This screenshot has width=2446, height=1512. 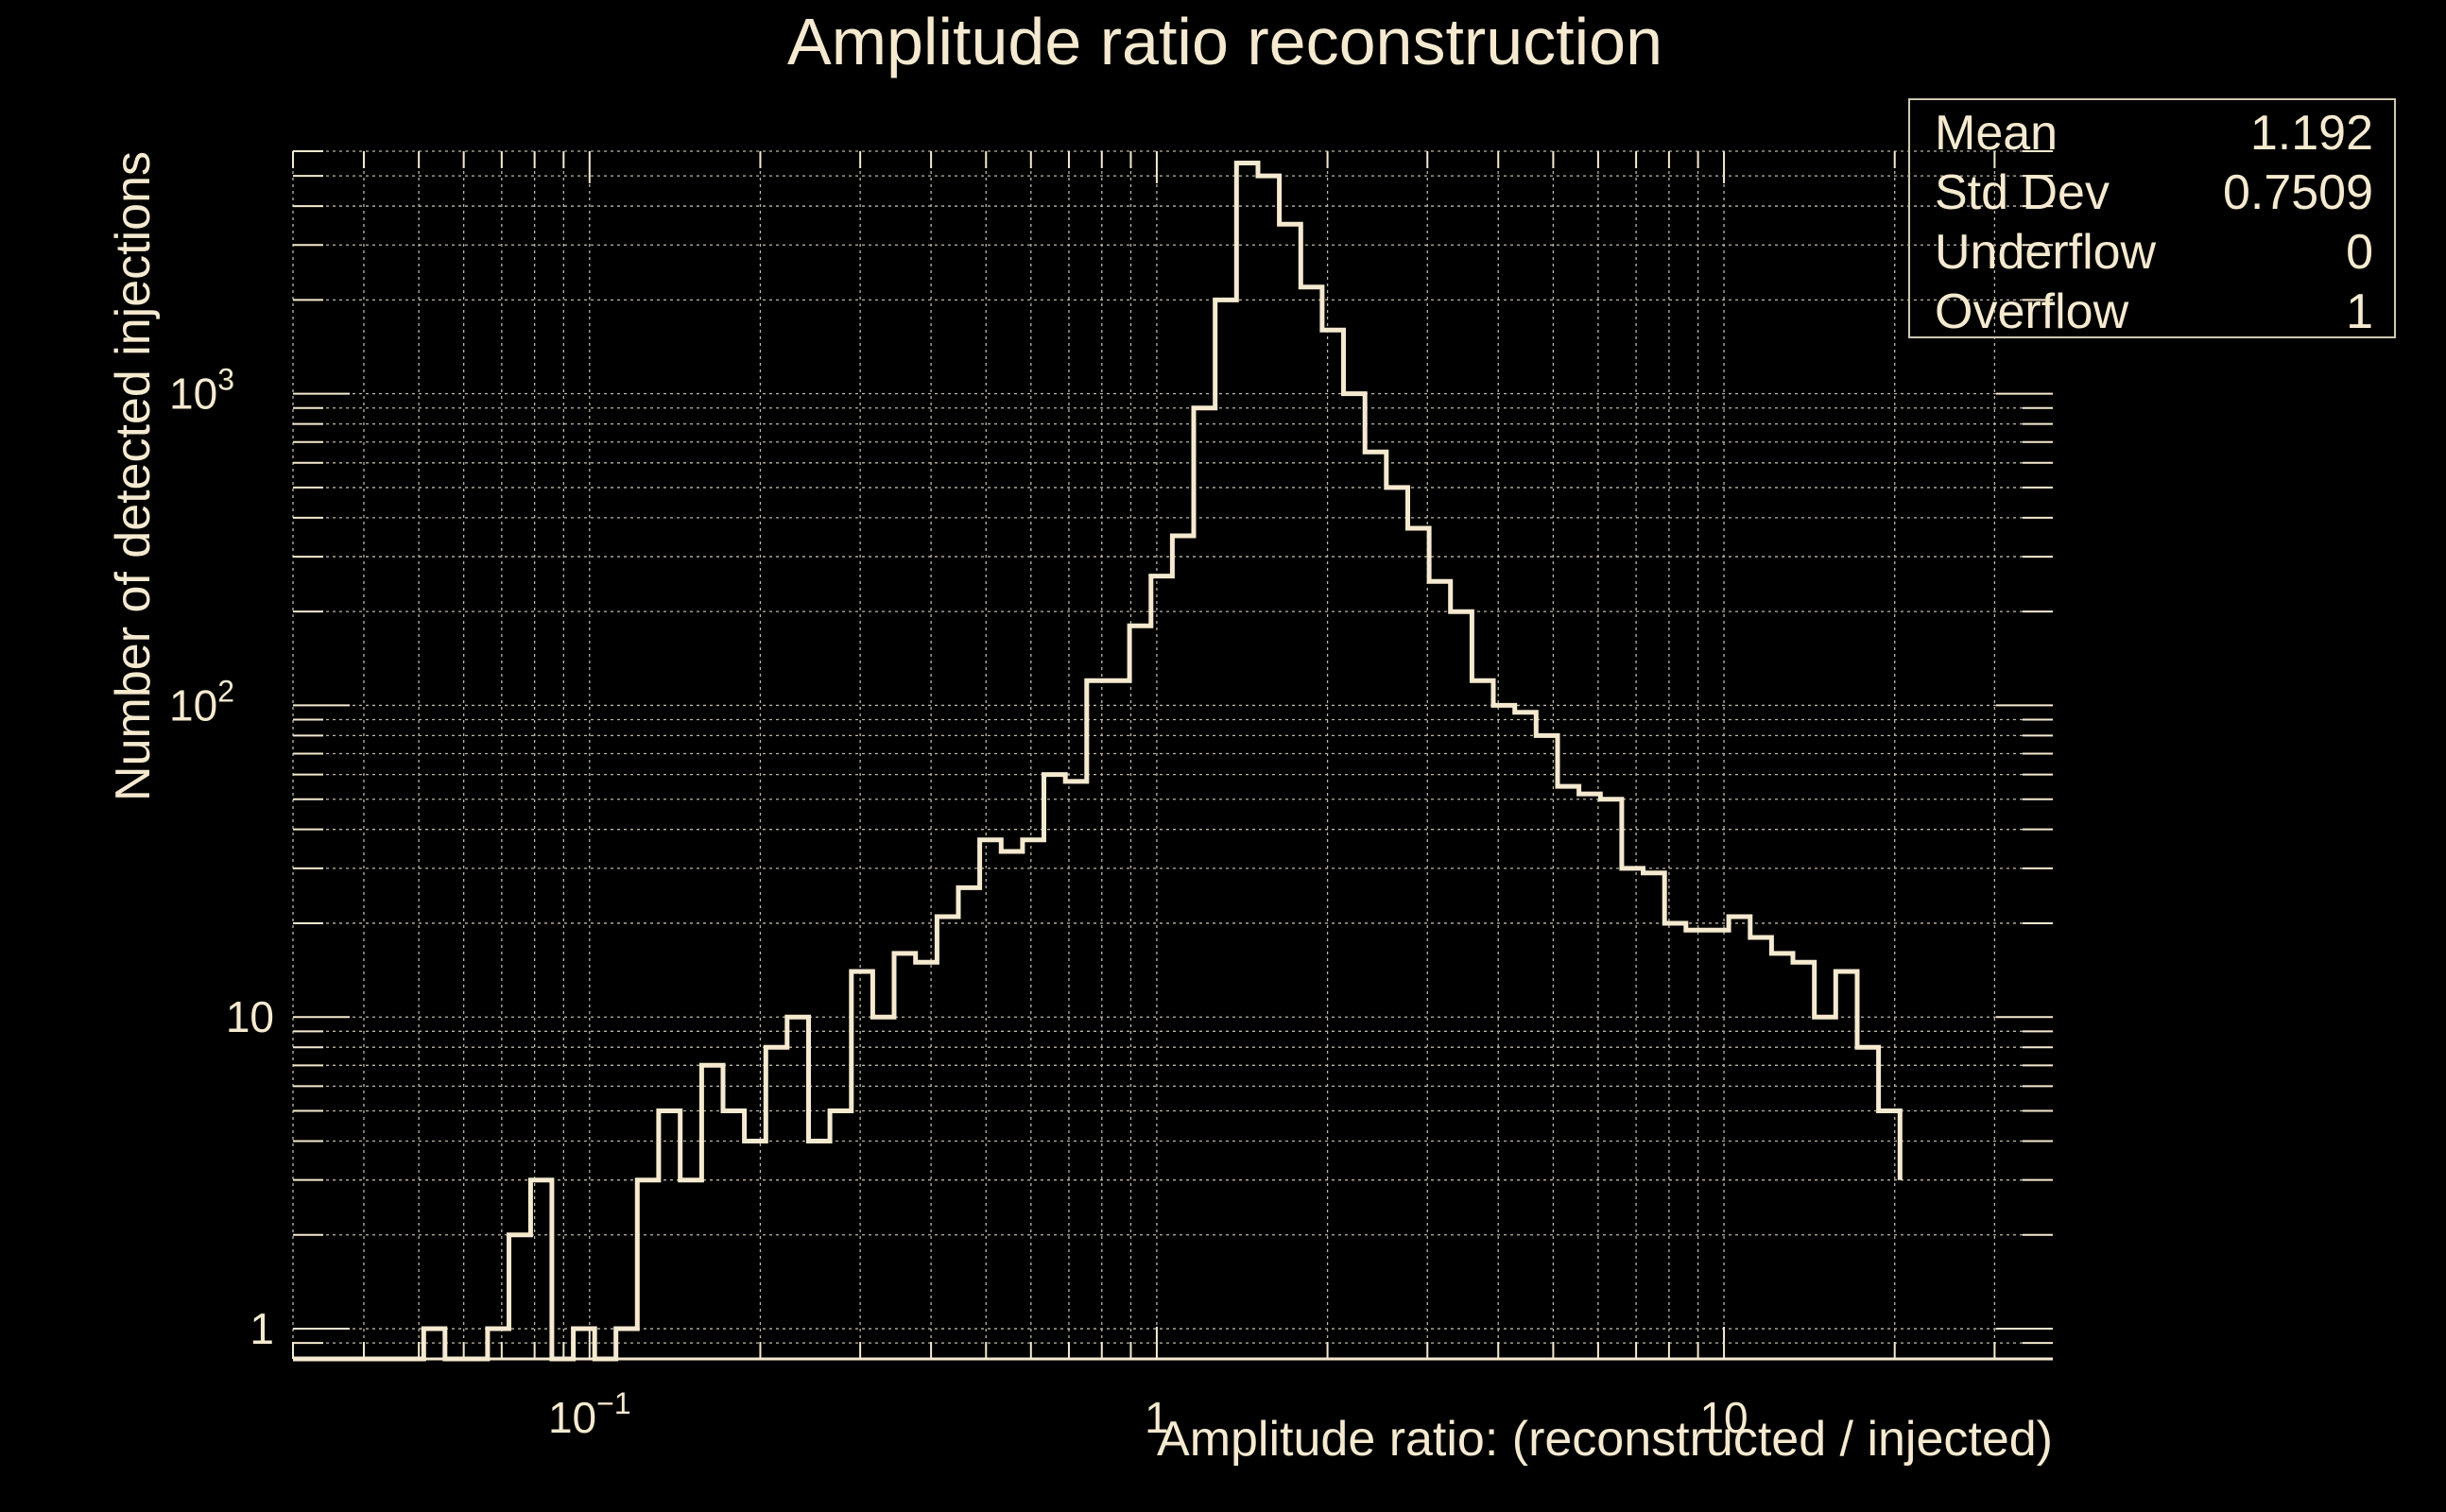 I want to click on stats-row-underflow: Underflow 0, so click(x=2154, y=253).